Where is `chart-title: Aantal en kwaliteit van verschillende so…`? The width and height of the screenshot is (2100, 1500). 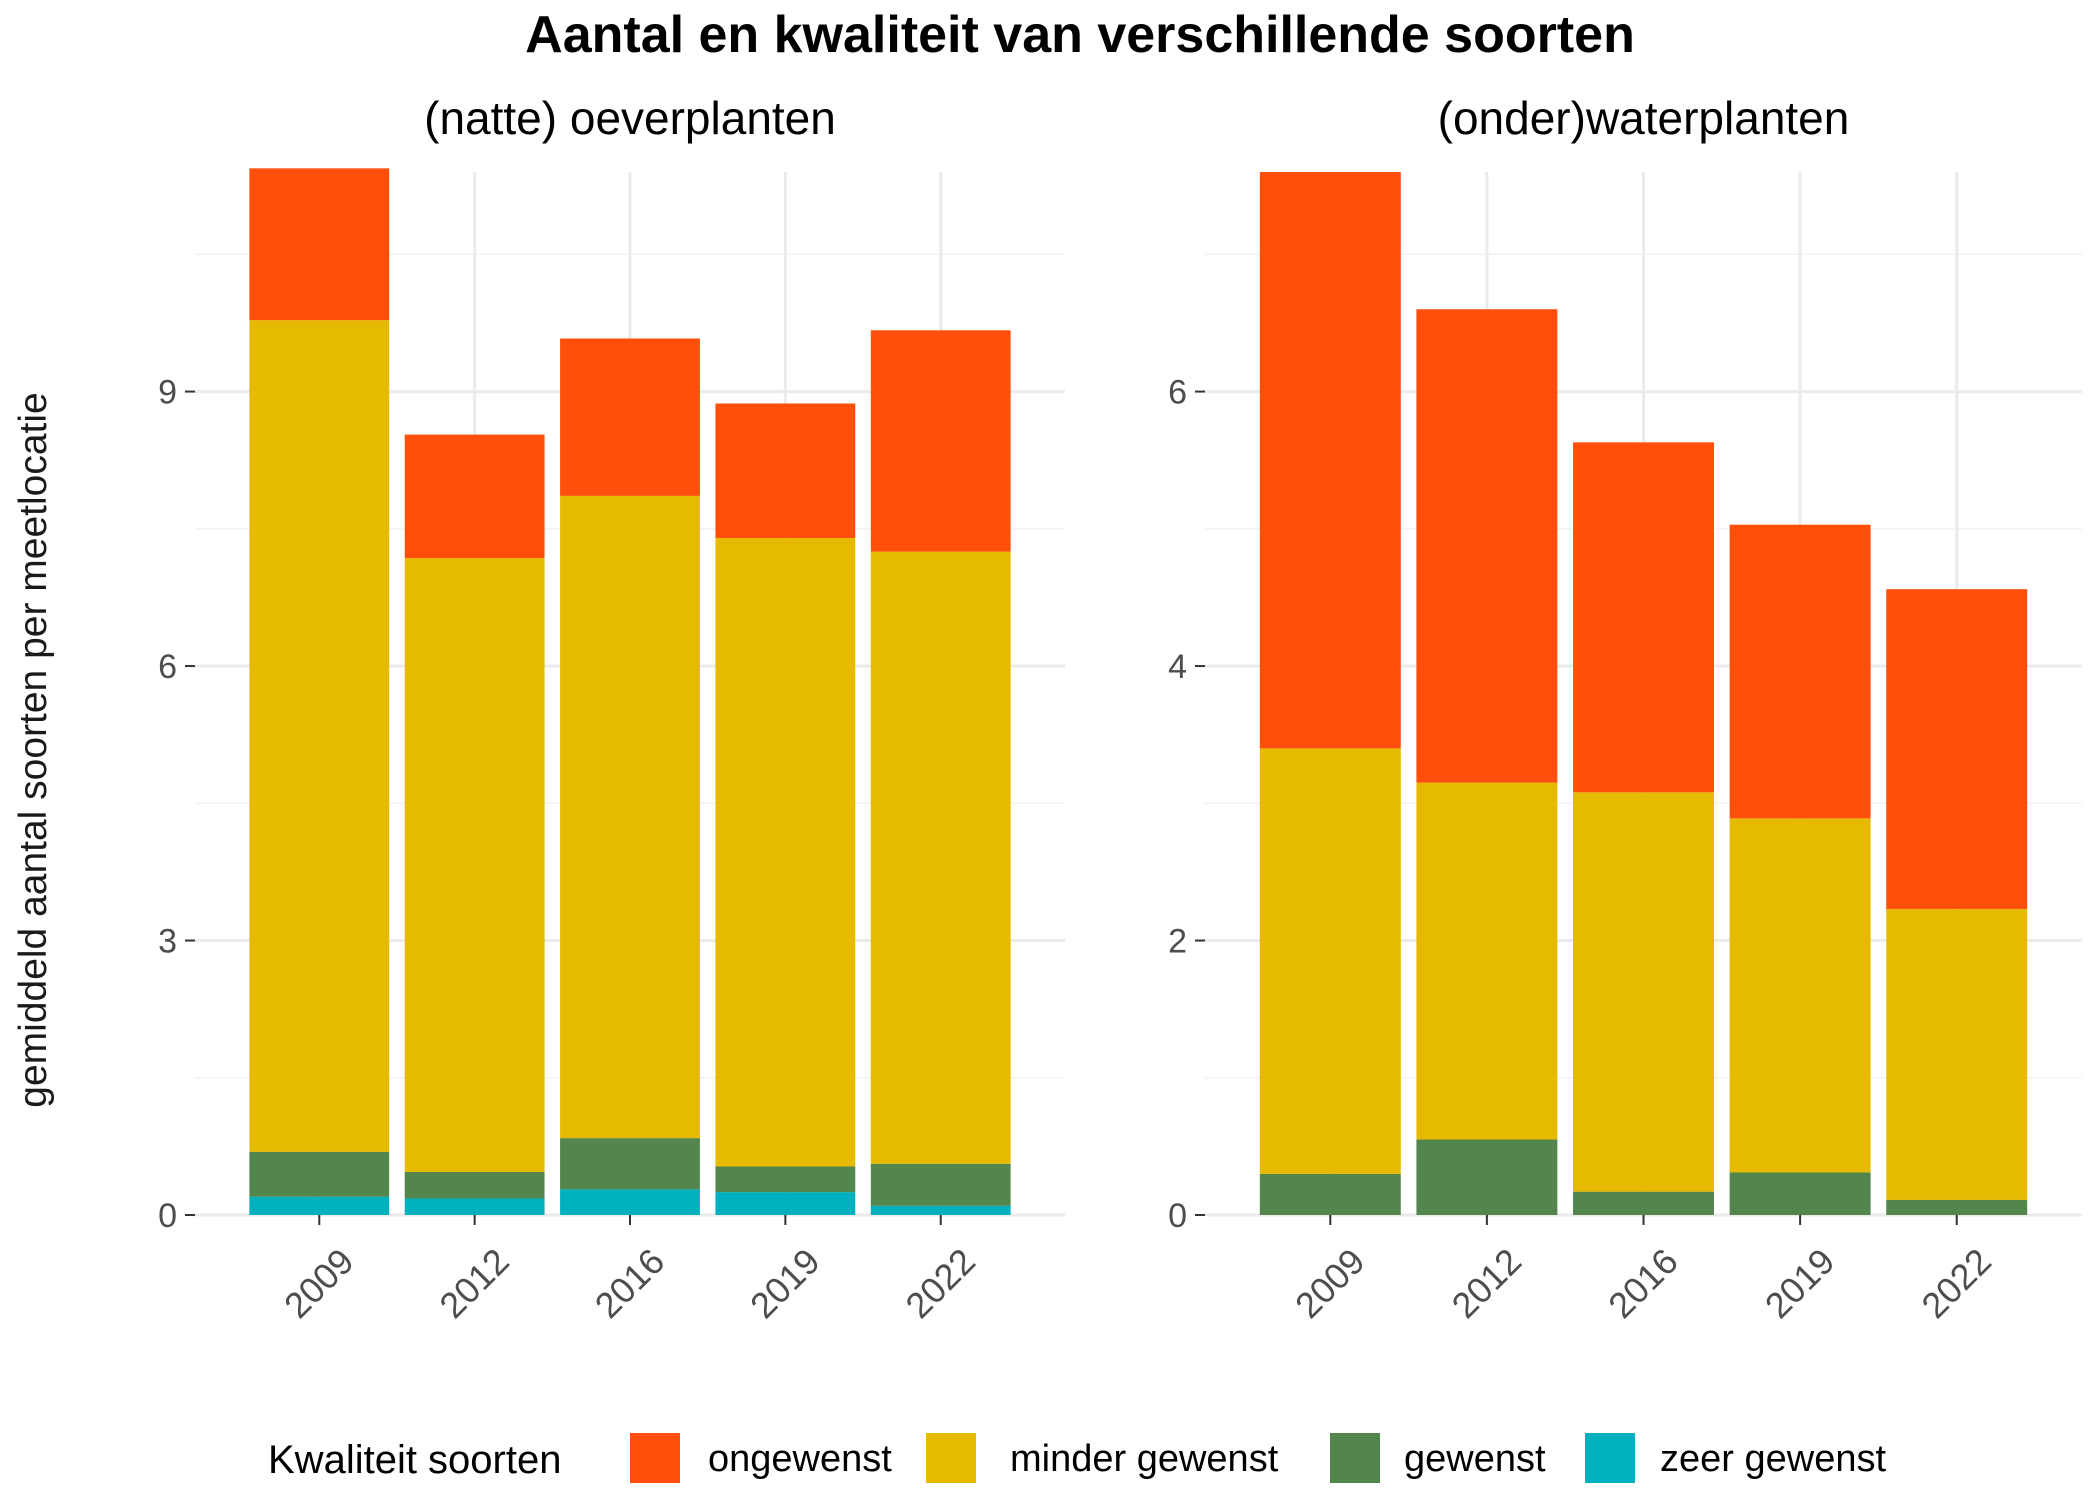 chart-title: Aantal en kwaliteit van verschillende so… is located at coordinates (1080, 35).